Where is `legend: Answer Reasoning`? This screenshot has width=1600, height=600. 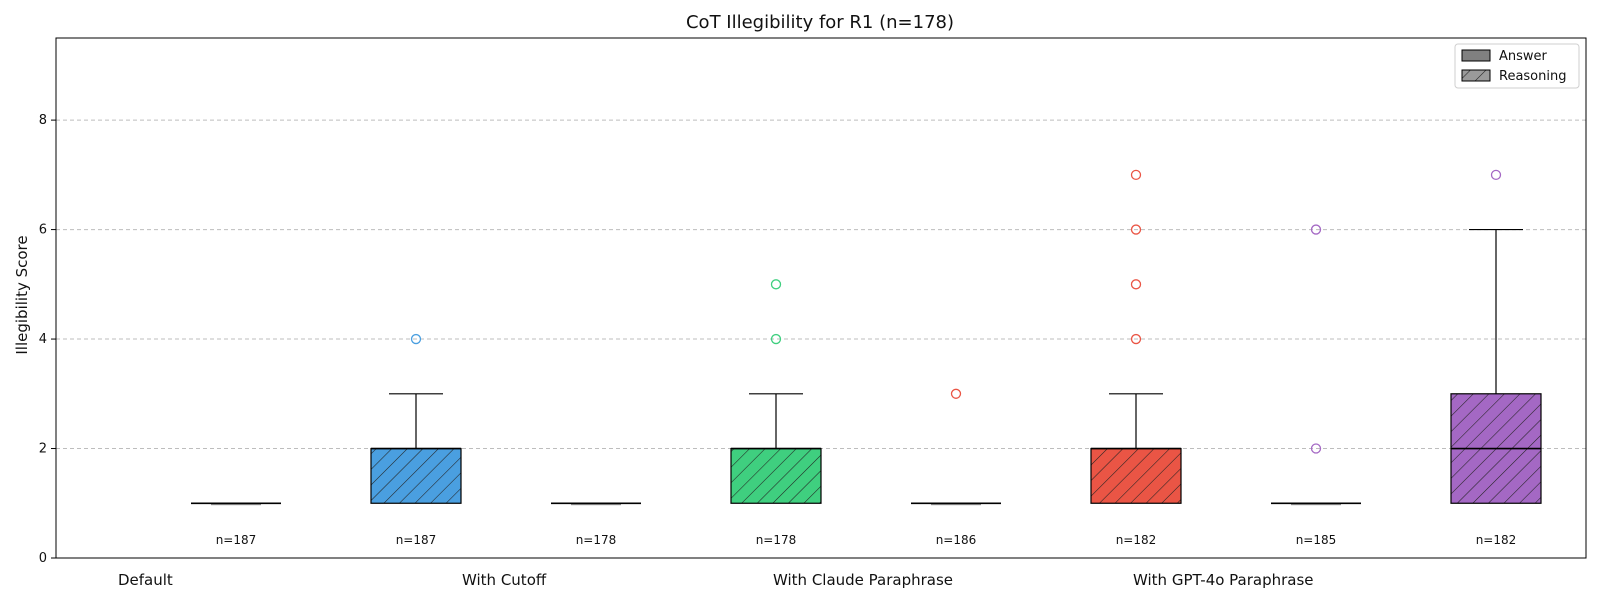 legend: Answer Reasoning is located at coordinates (1517, 66).